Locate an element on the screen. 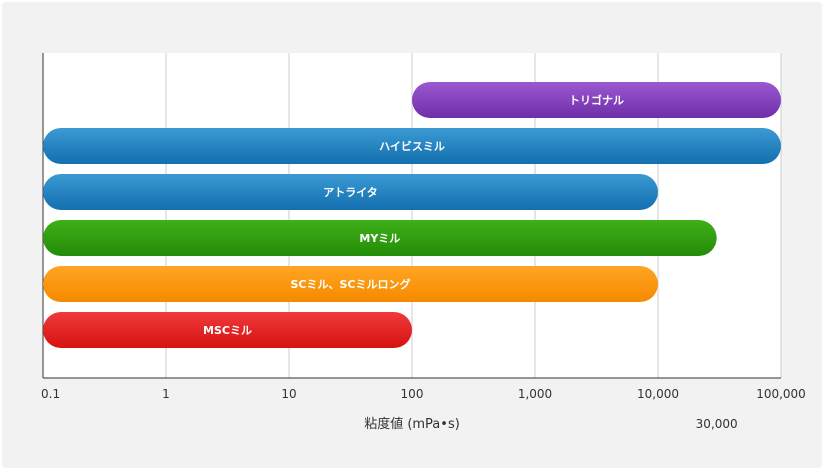  tick-label-extra: 30,000 is located at coordinates (717, 424).